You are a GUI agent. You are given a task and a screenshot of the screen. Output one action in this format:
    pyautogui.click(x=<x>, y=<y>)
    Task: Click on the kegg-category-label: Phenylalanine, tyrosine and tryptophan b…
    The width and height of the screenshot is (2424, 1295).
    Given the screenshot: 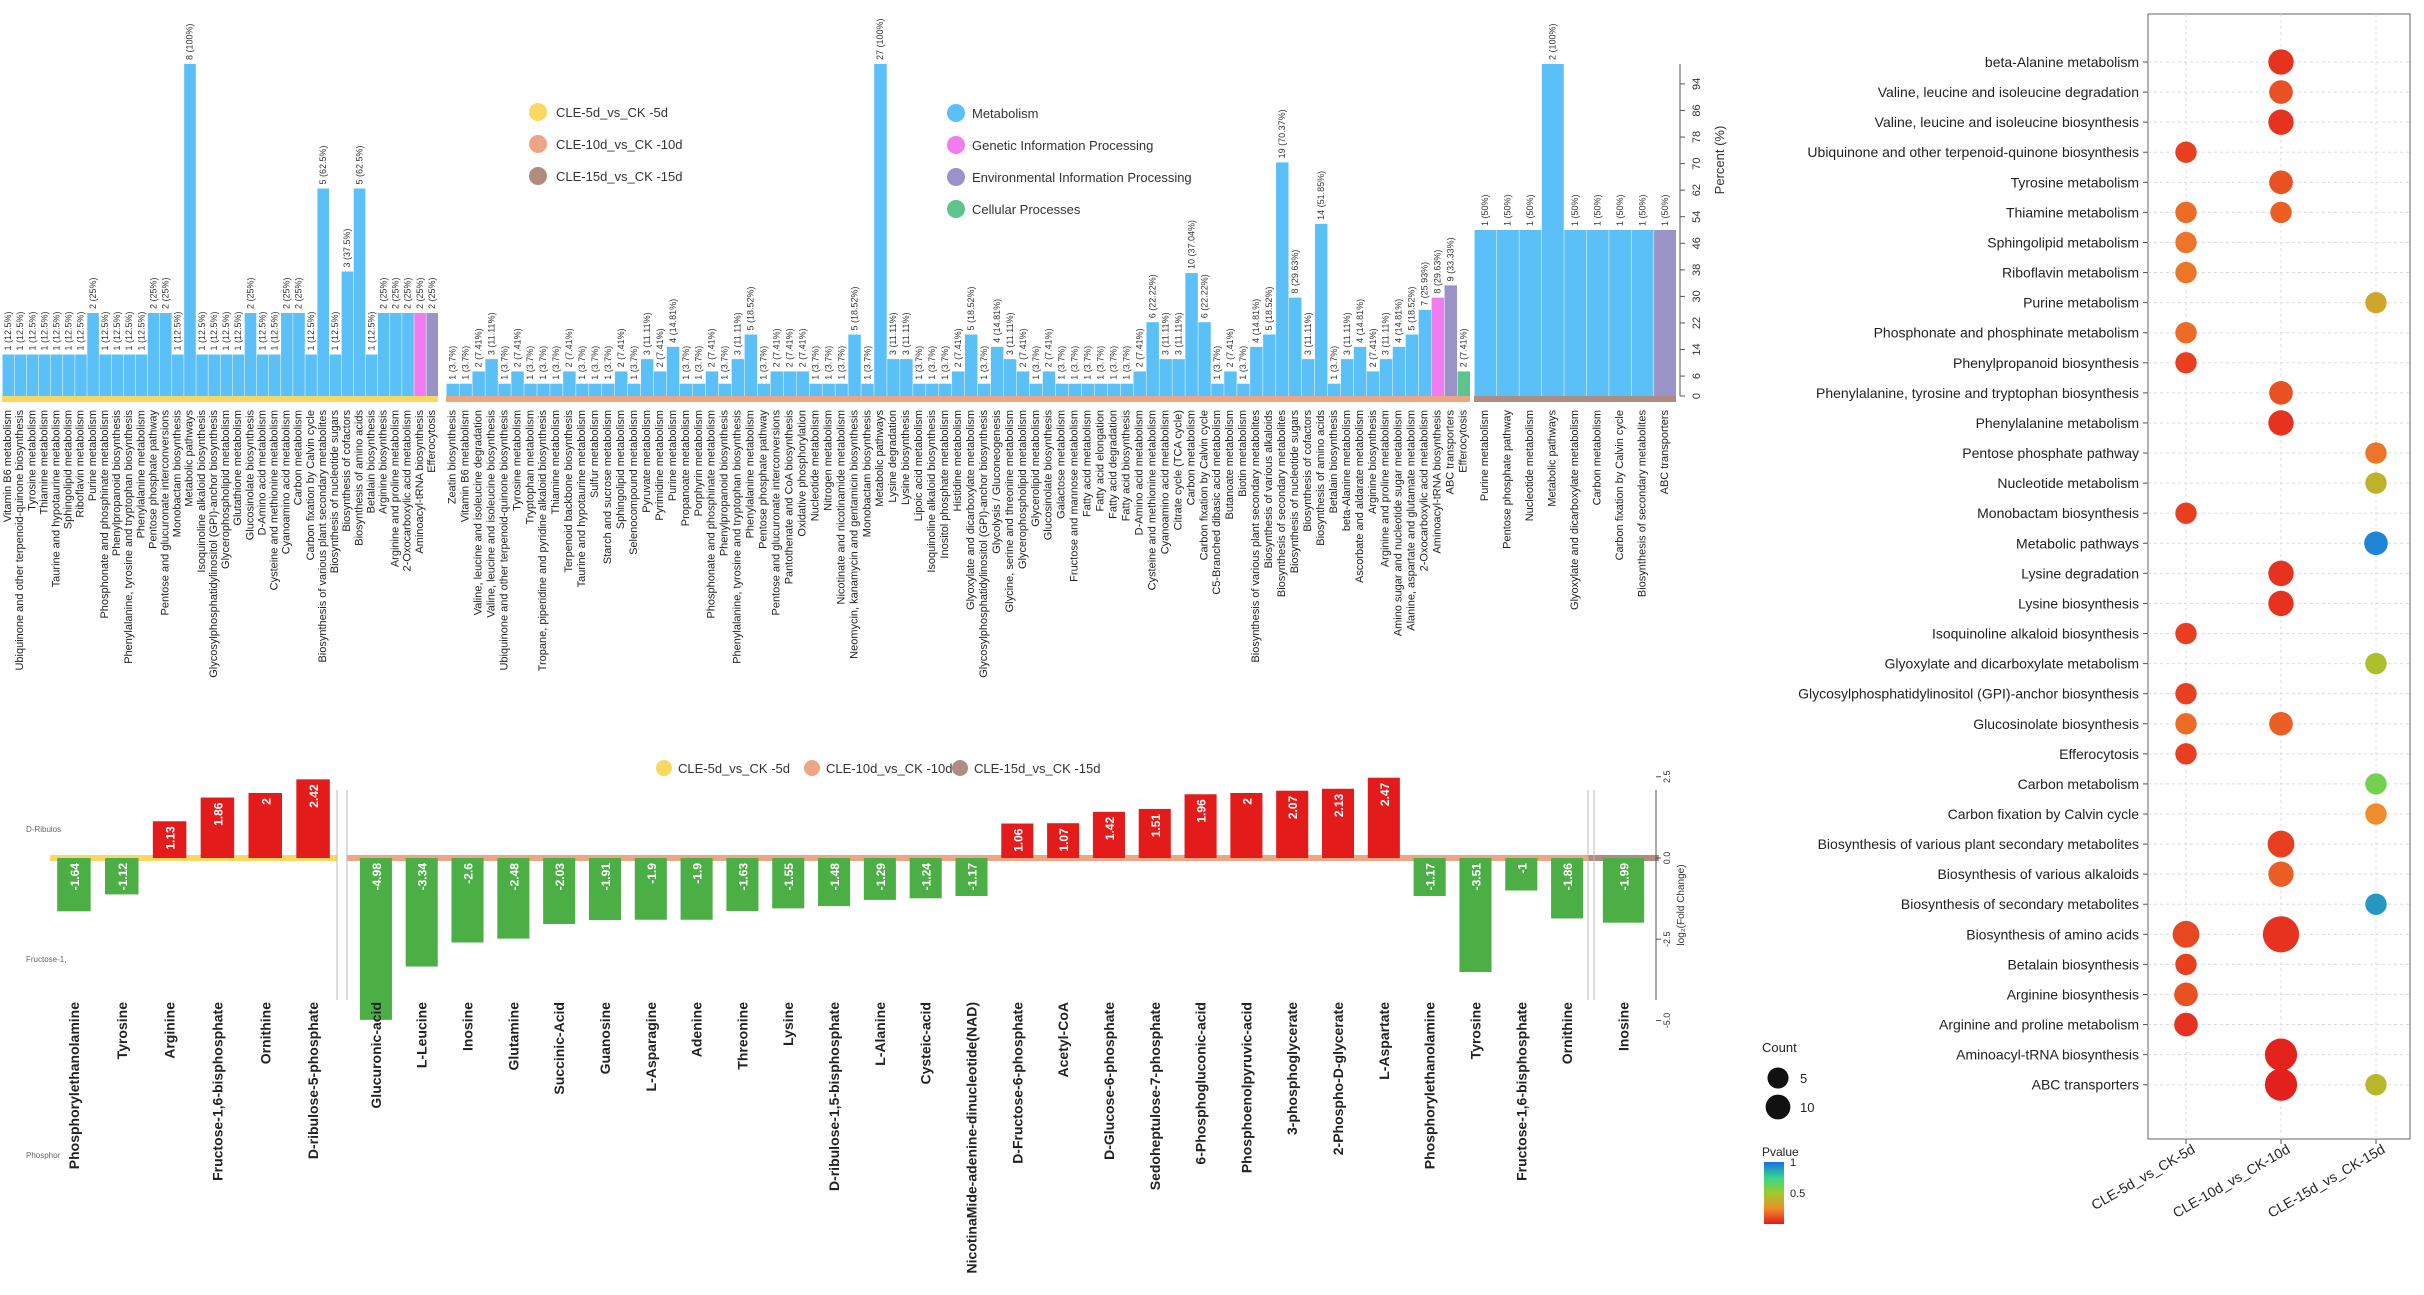 What is the action you would take?
    pyautogui.click(x=738, y=537)
    